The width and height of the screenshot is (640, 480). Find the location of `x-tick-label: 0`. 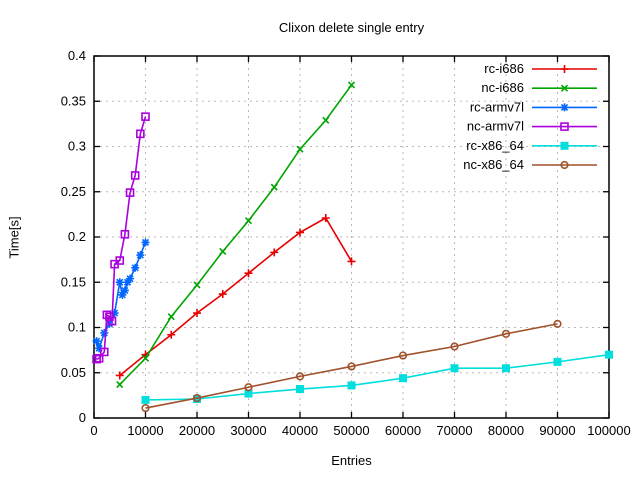

x-tick-label: 0 is located at coordinates (93, 430).